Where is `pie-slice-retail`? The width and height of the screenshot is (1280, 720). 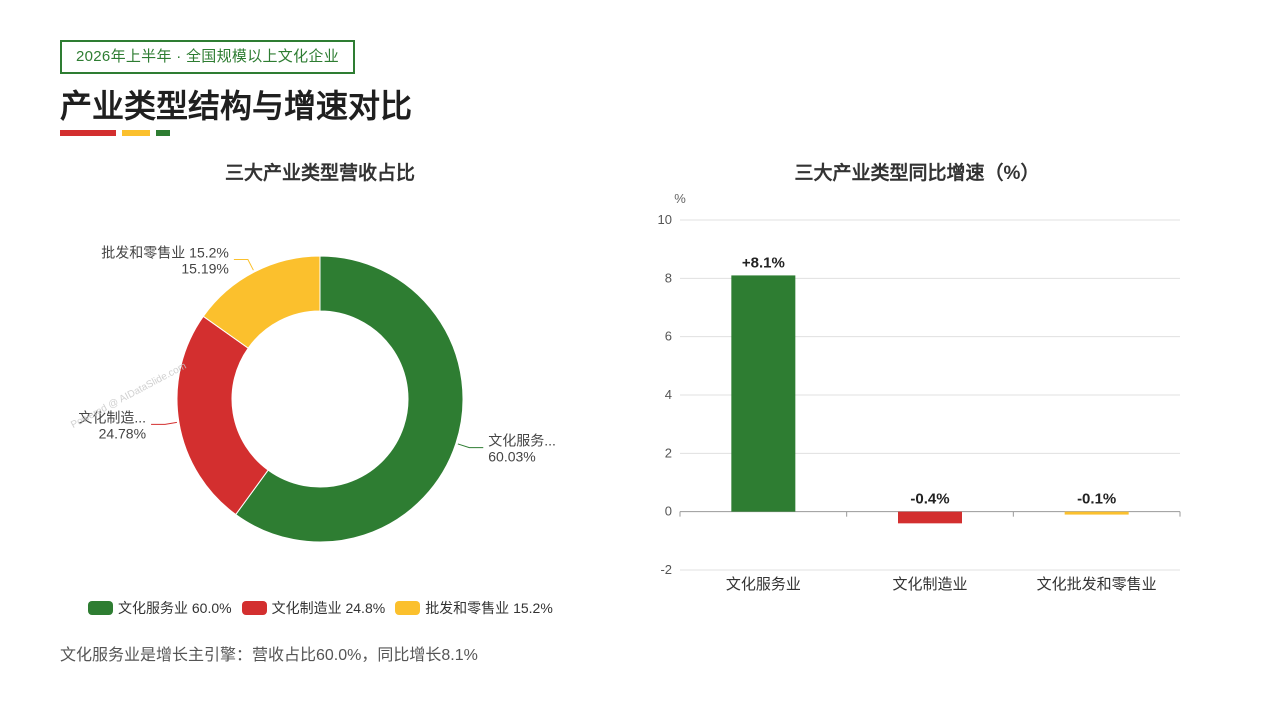 pie-slice-retail is located at coordinates (261, 302).